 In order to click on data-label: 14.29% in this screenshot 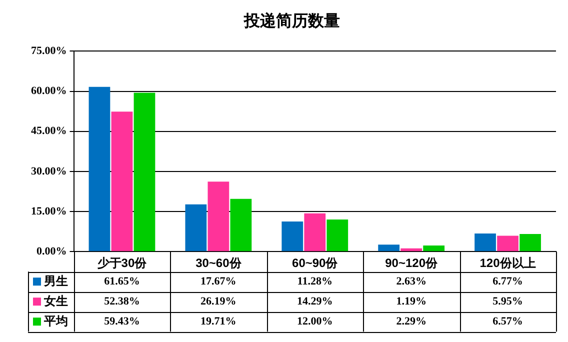, I will do `click(315, 301)`.